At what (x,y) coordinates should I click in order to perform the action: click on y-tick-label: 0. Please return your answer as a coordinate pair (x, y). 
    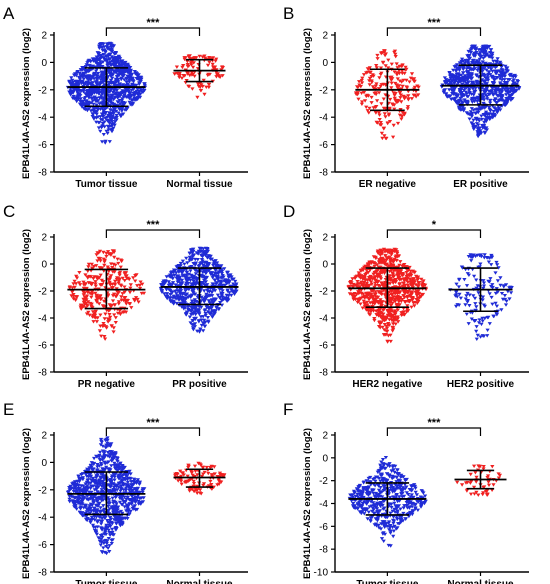
    Looking at the image, I should click on (44, 265).